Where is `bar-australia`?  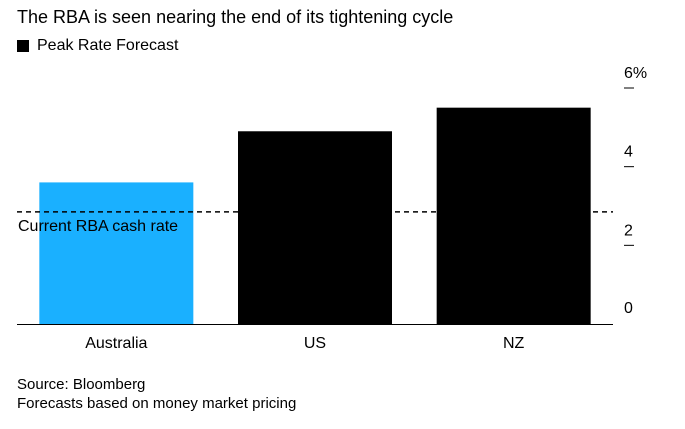 bar-australia is located at coordinates (116, 253).